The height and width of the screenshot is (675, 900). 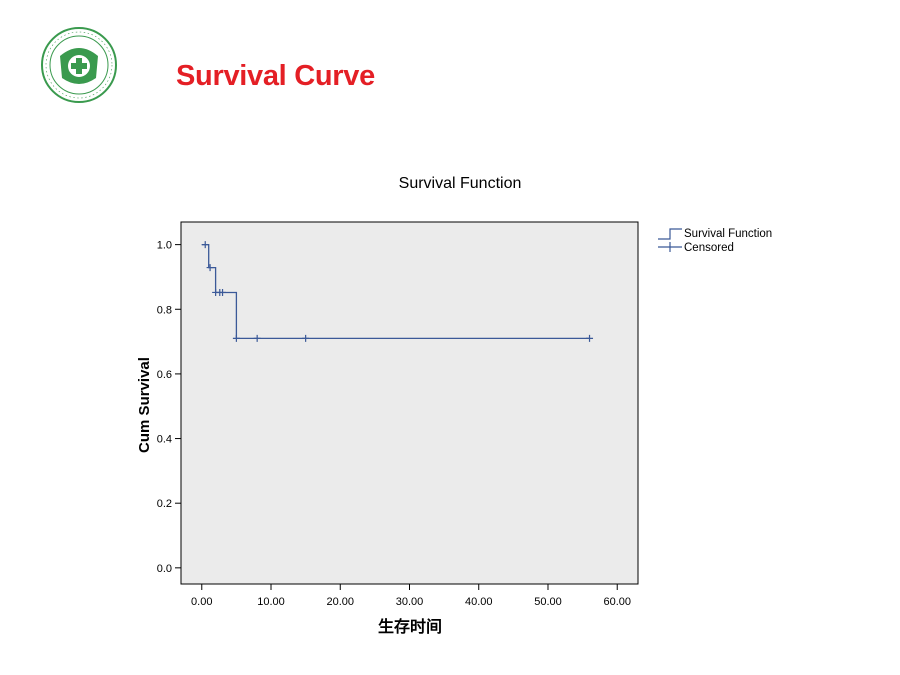 What do you see at coordinates (548, 602) in the screenshot?
I see `x-tick-label: 50.00` at bounding box center [548, 602].